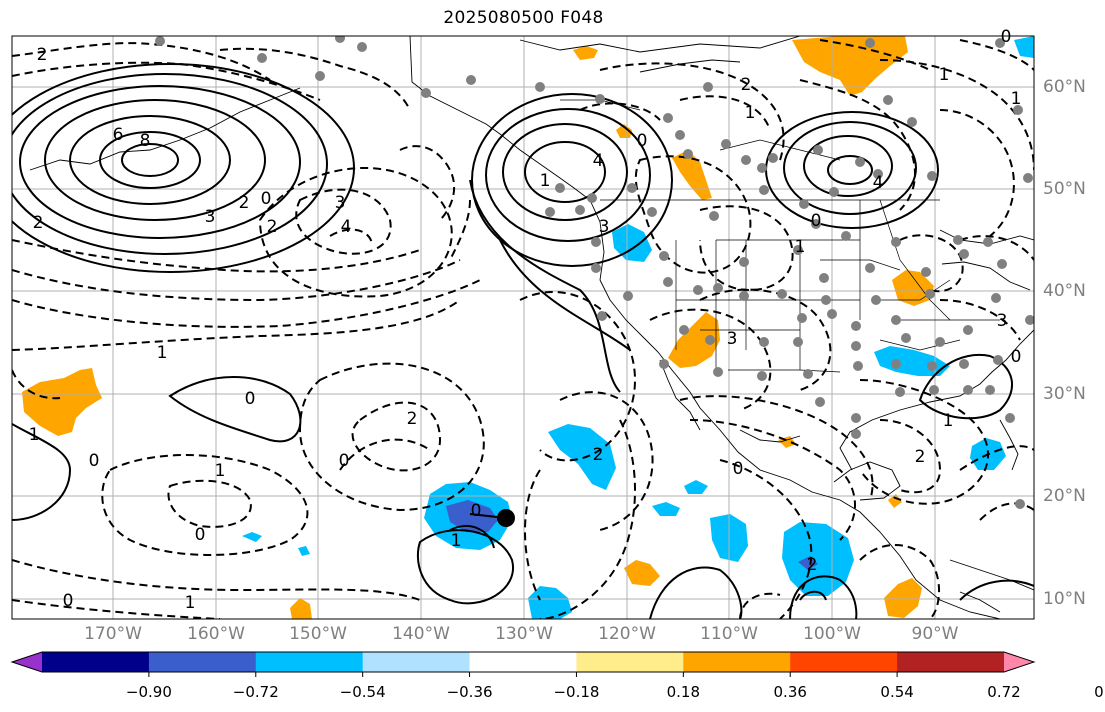 This screenshot has height=712, width=1105. What do you see at coordinates (216, 634) in the screenshot?
I see `longitude-label: 160°W` at bounding box center [216, 634].